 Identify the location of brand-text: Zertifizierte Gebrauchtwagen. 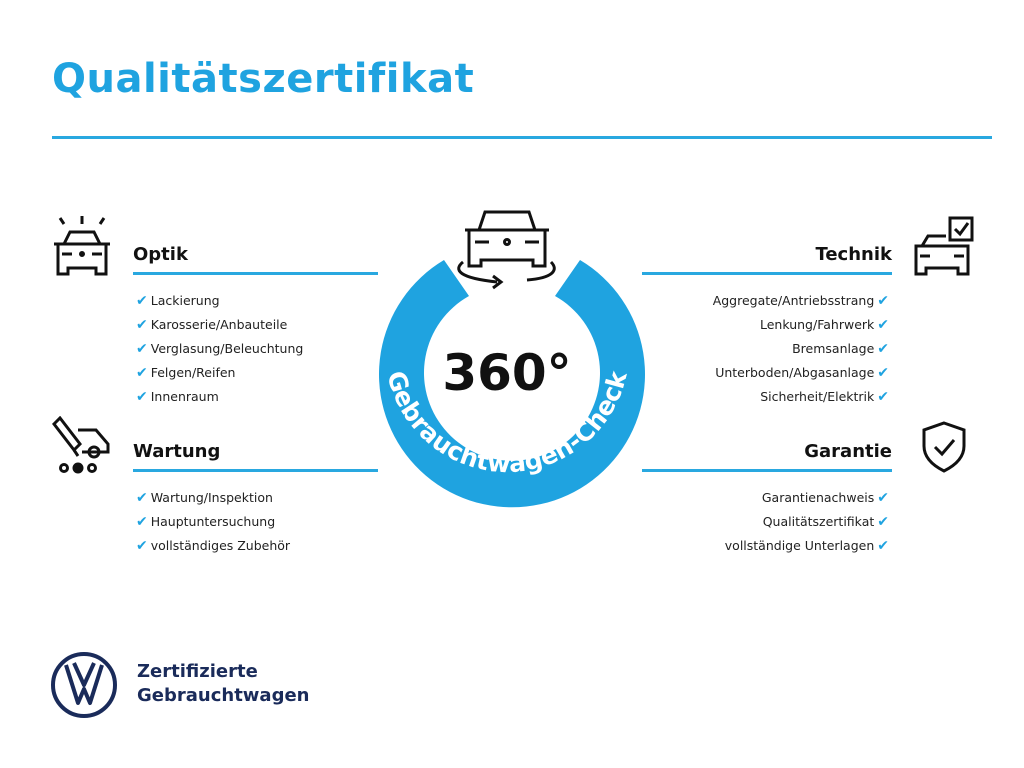
(223, 683).